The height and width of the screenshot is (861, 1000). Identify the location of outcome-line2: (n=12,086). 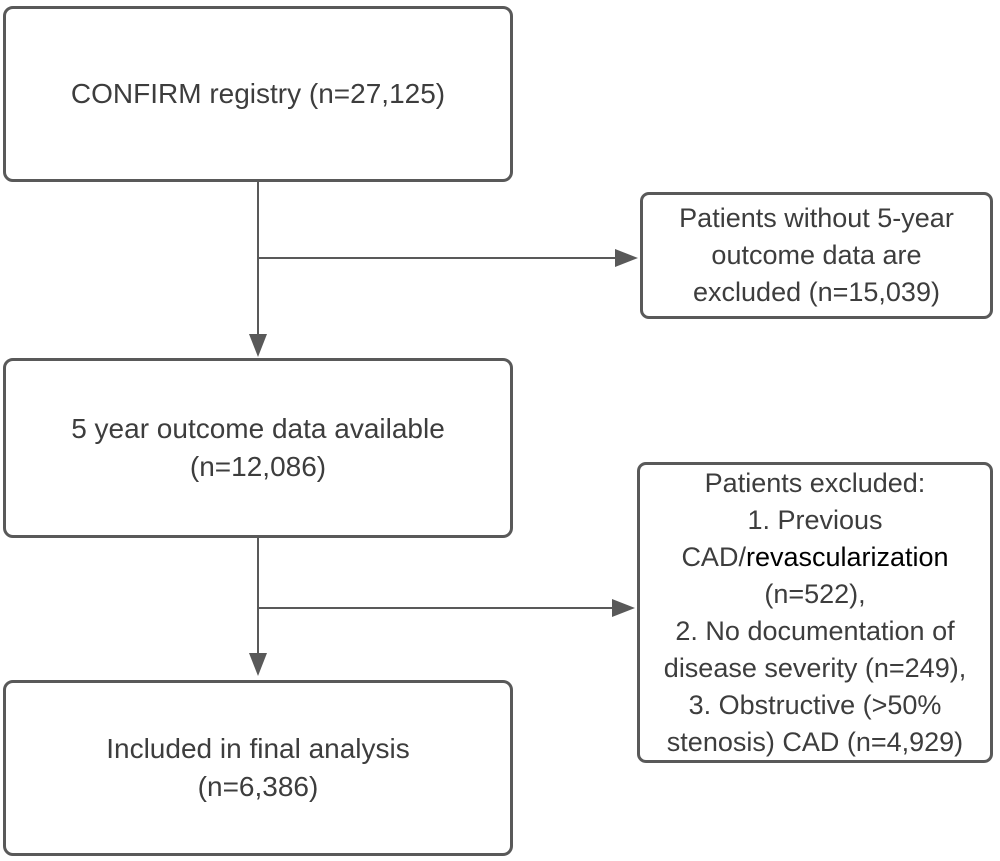
(258, 466).